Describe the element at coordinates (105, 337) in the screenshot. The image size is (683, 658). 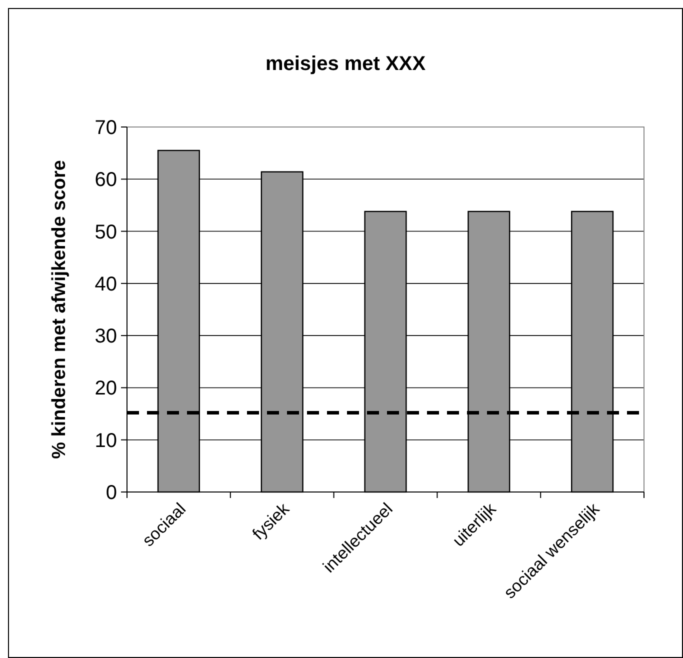
I see `y-tick-label: 30` at that location.